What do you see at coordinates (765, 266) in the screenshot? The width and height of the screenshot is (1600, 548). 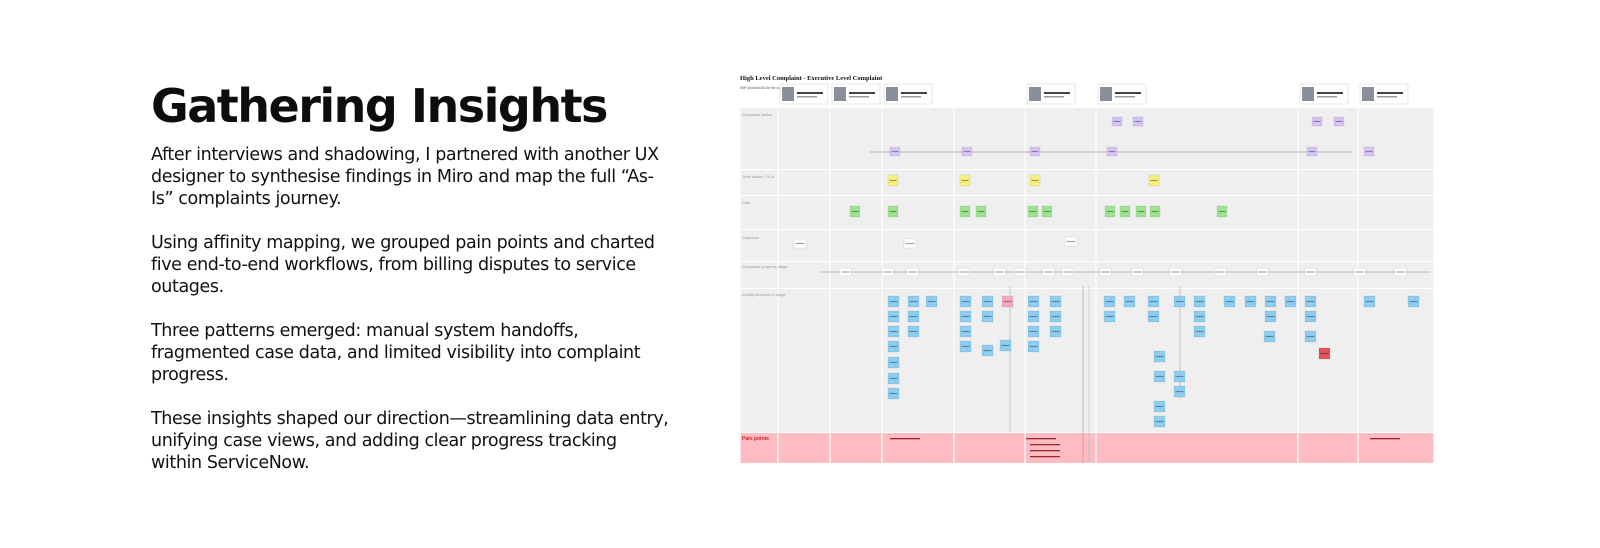 I see `lane-label-progress: Complaint progress stage` at bounding box center [765, 266].